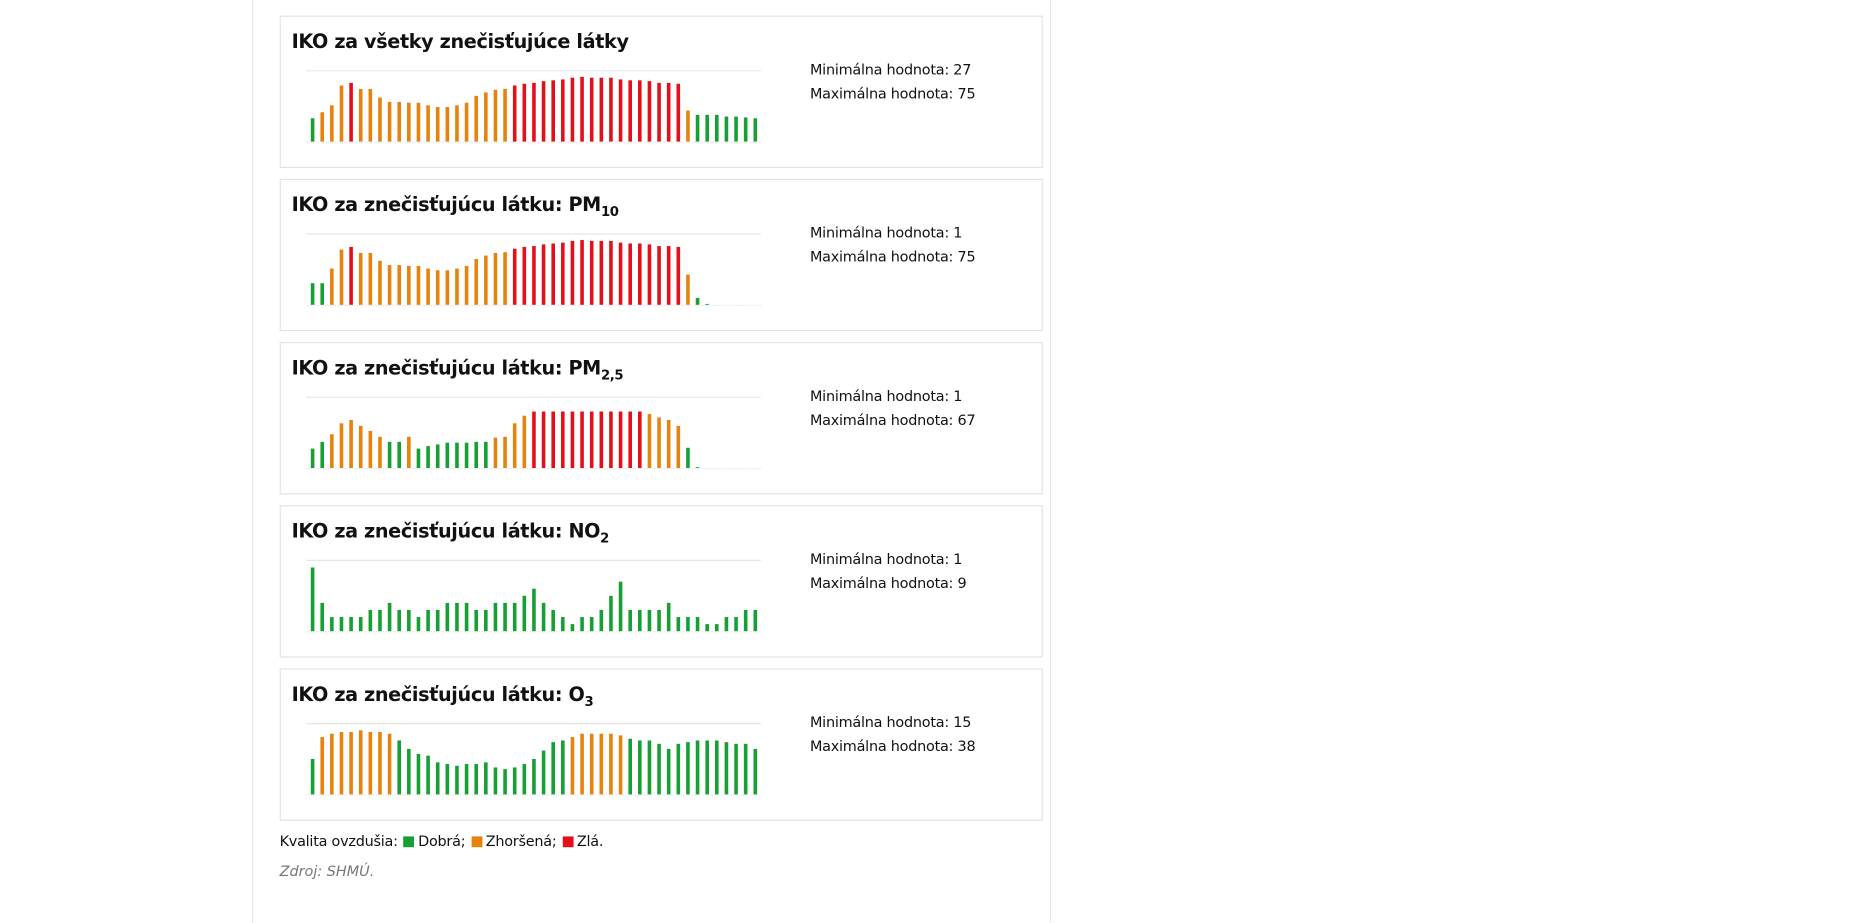  I want to click on title-text: IKO za všetky znečisťujúce látky, so click(460, 41).